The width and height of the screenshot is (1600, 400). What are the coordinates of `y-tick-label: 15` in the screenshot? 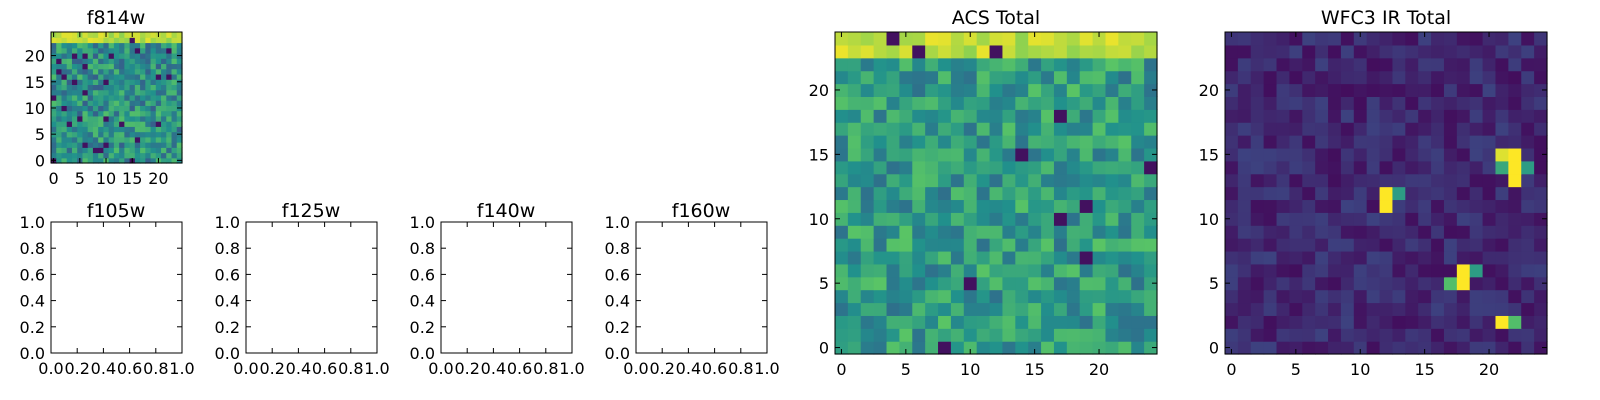 It's located at (35, 82).